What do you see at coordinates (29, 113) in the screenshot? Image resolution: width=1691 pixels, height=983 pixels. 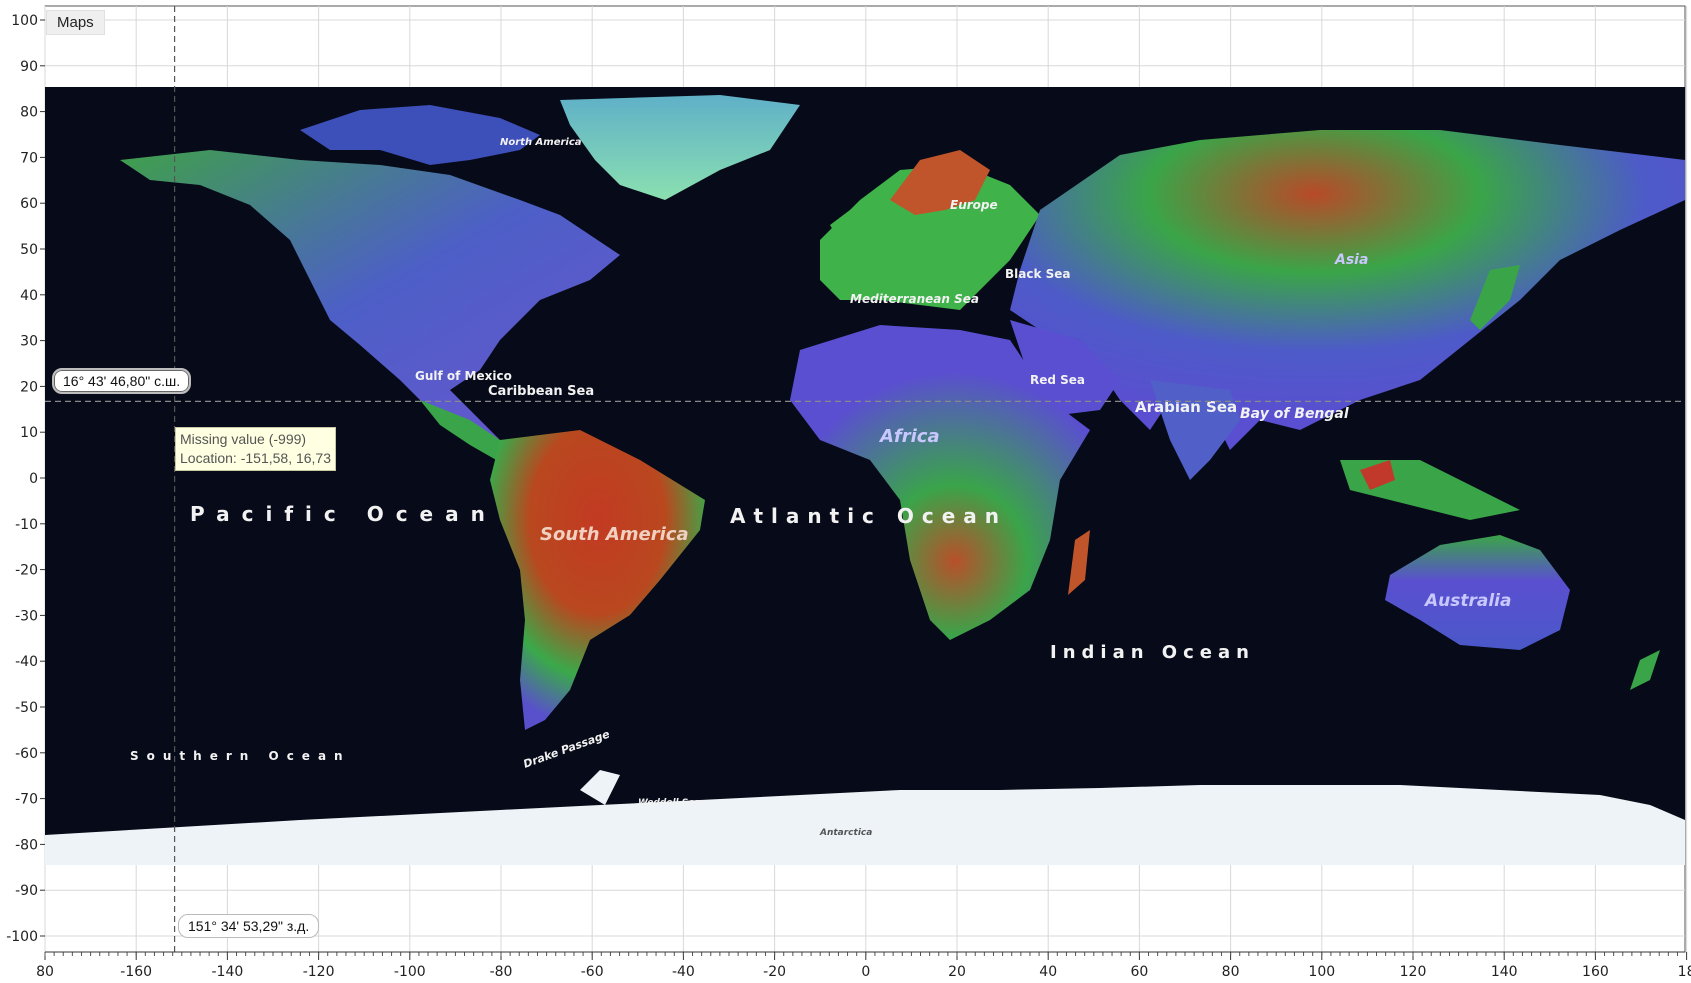 I see `y-tick-label: 80` at bounding box center [29, 113].